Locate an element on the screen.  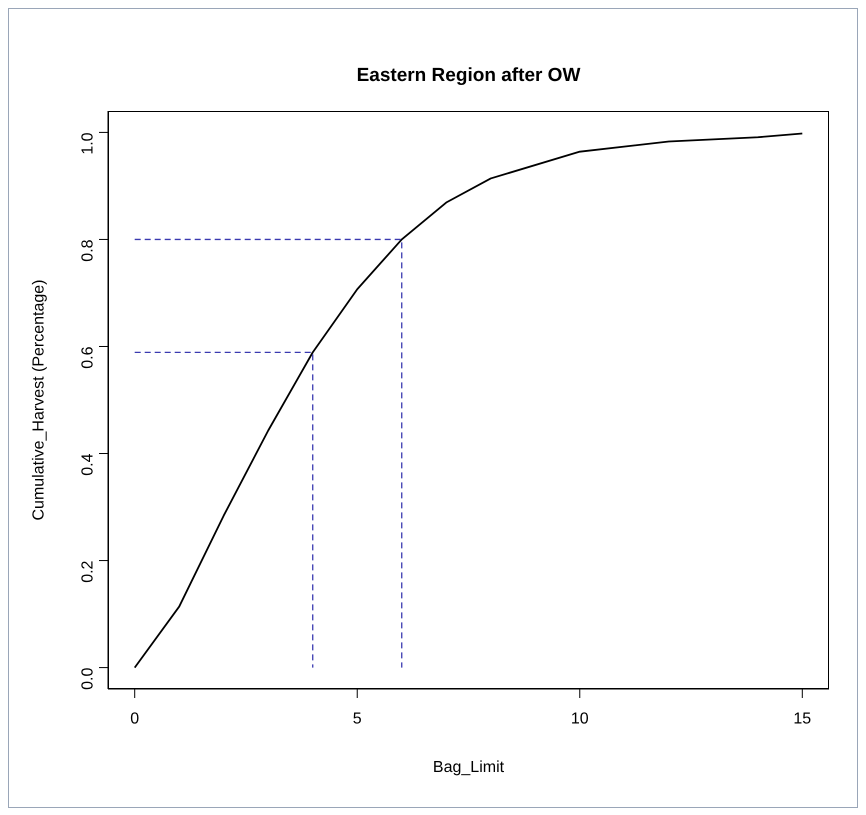
y-tick-label: 0.4 is located at coordinates (88, 464).